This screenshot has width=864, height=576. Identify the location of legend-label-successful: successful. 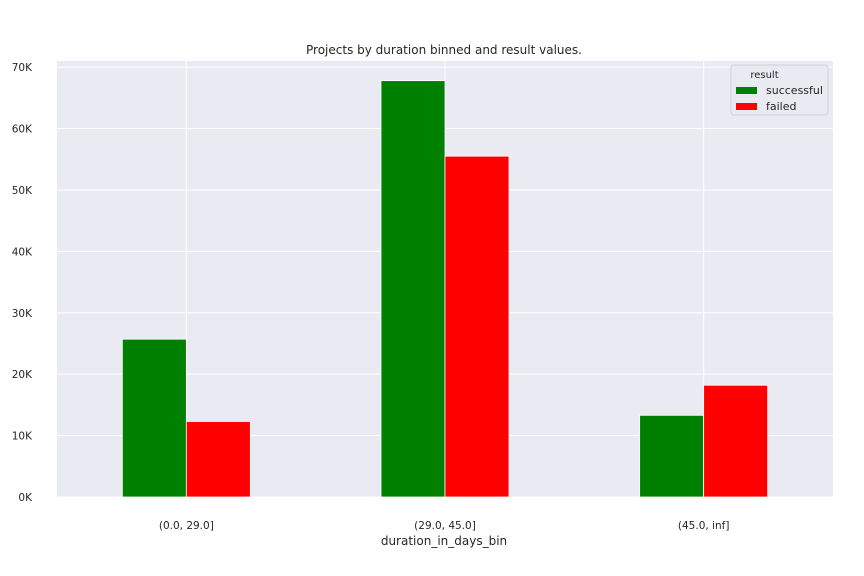
(794, 90).